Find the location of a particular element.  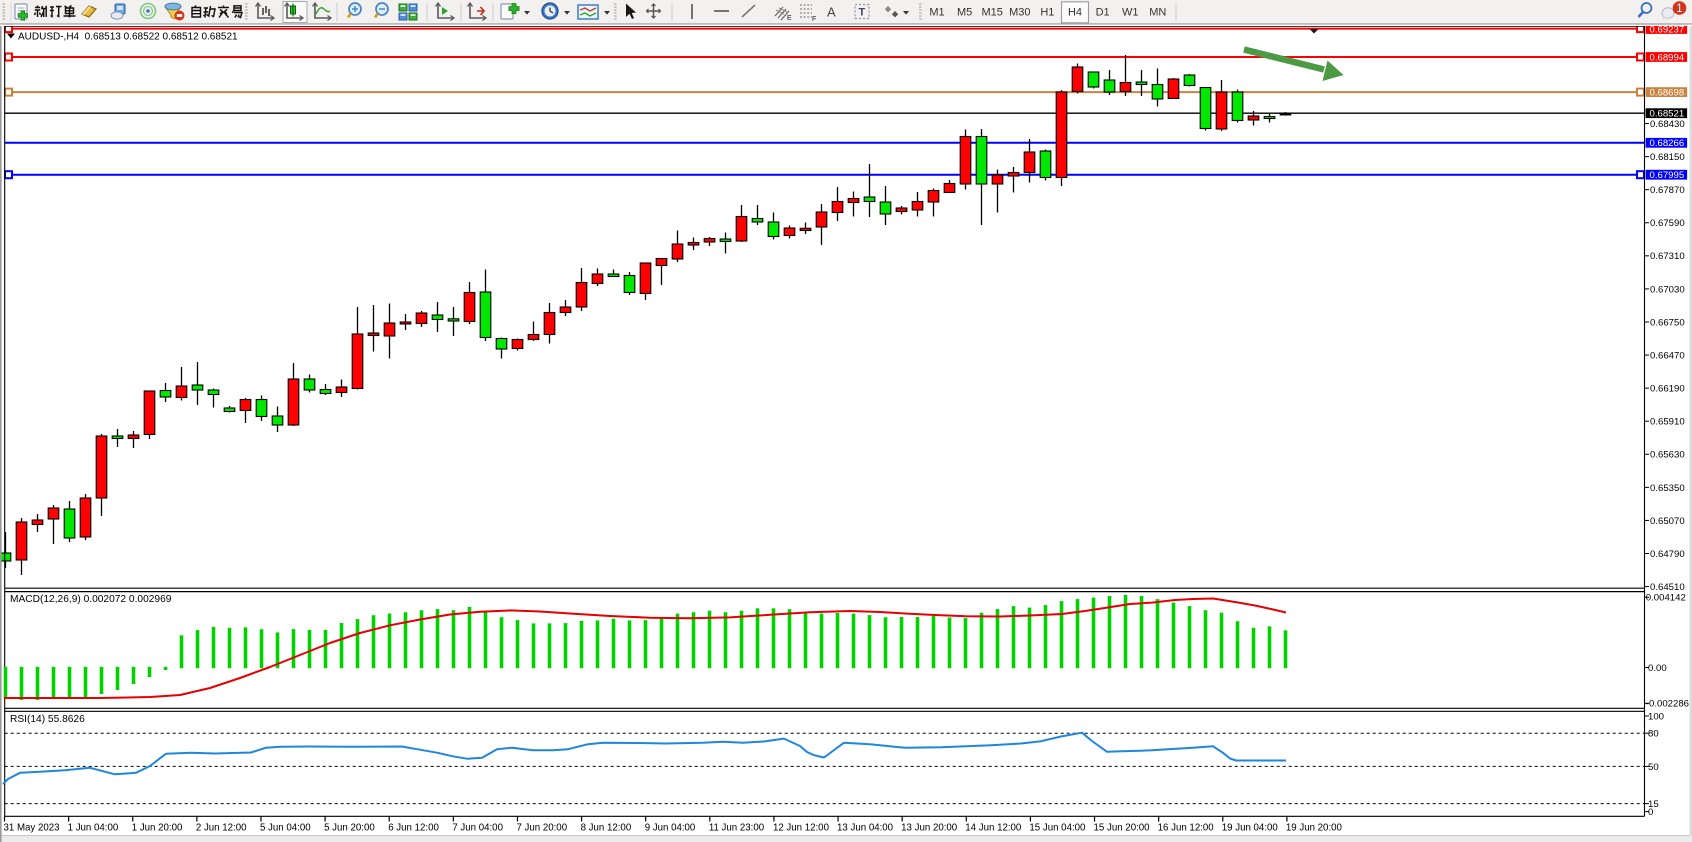

svg-text: 1 Jun 20:00 is located at coordinates (157, 828).